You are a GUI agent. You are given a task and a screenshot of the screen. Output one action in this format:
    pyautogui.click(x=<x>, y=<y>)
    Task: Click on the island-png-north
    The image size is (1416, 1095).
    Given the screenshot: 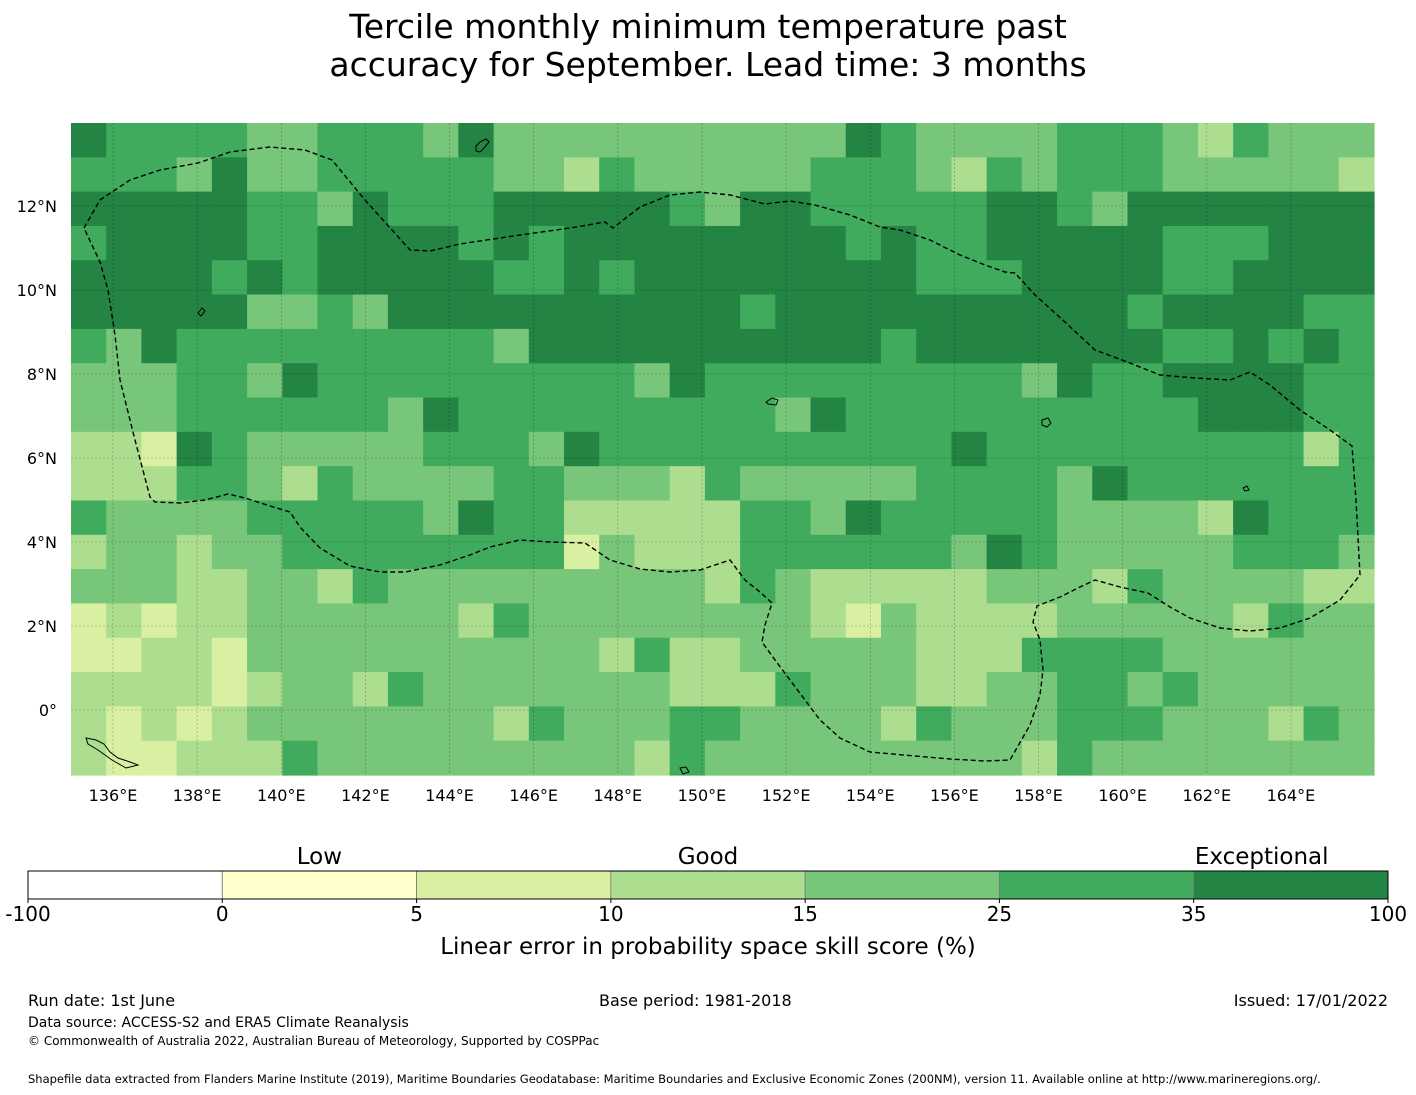 What is the action you would take?
    pyautogui.click(x=112, y=753)
    